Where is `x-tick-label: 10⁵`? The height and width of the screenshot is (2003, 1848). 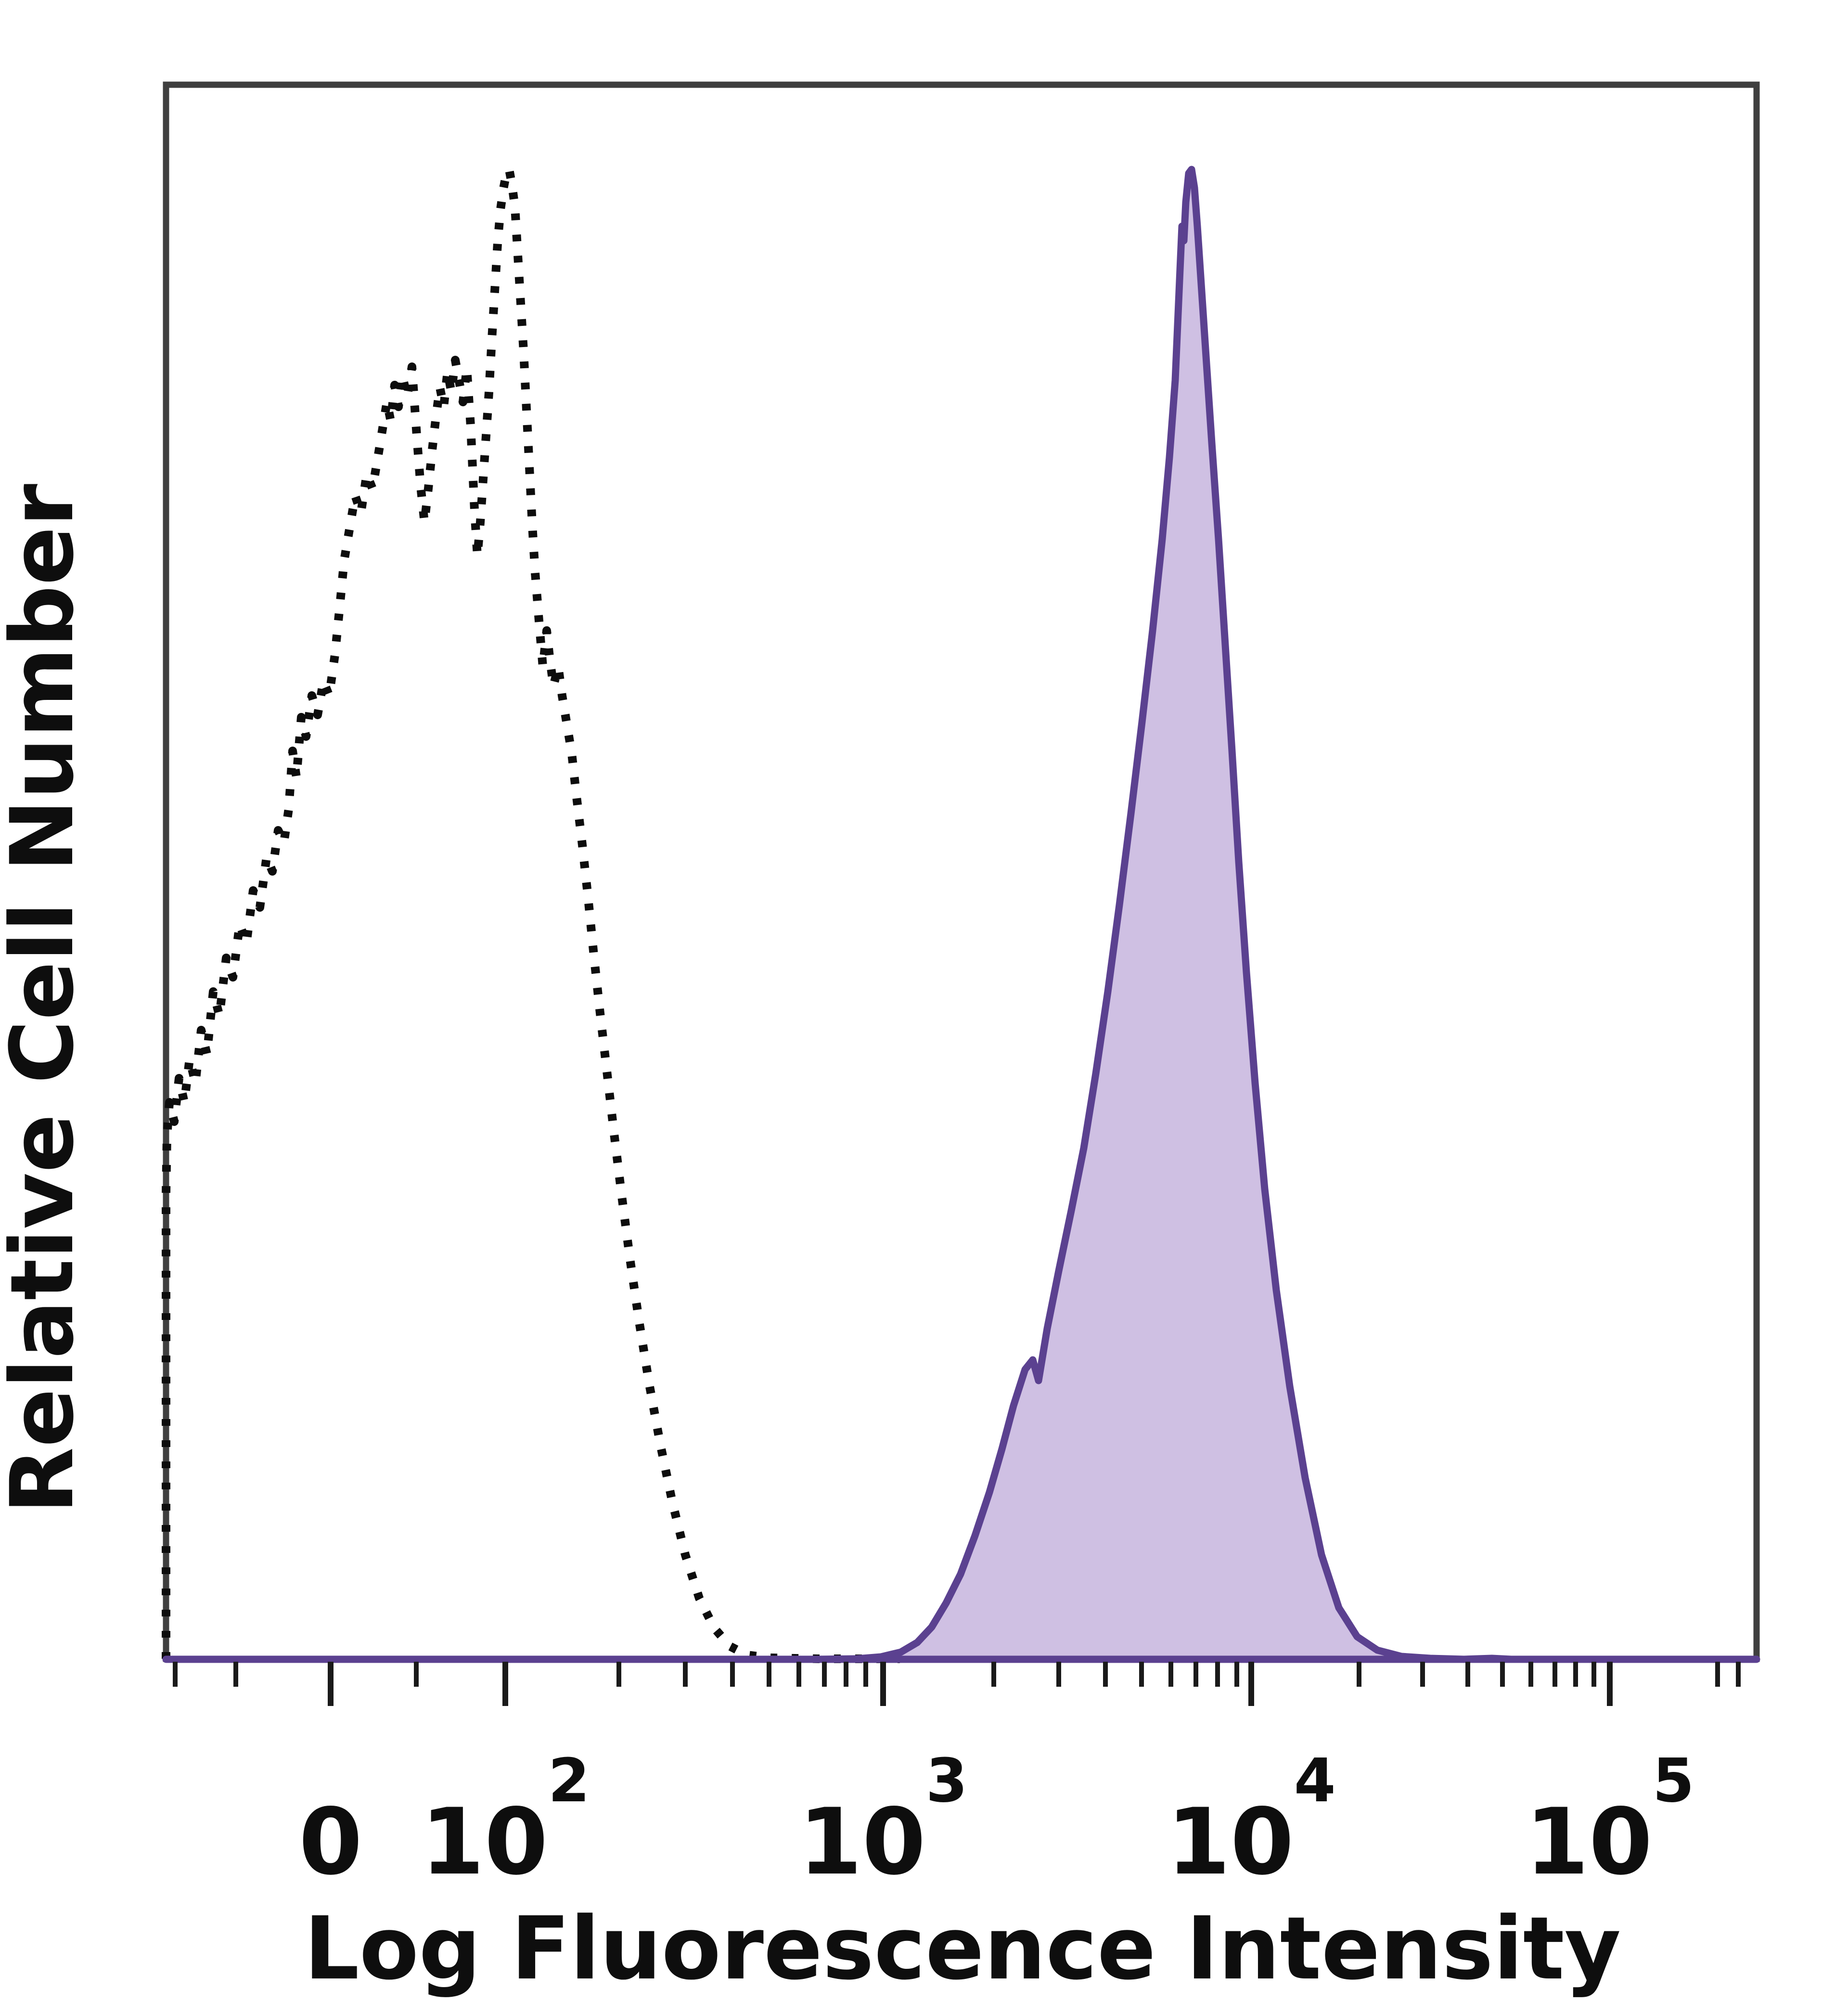
x-tick-label: 10⁵ is located at coordinates (1609, 1820).